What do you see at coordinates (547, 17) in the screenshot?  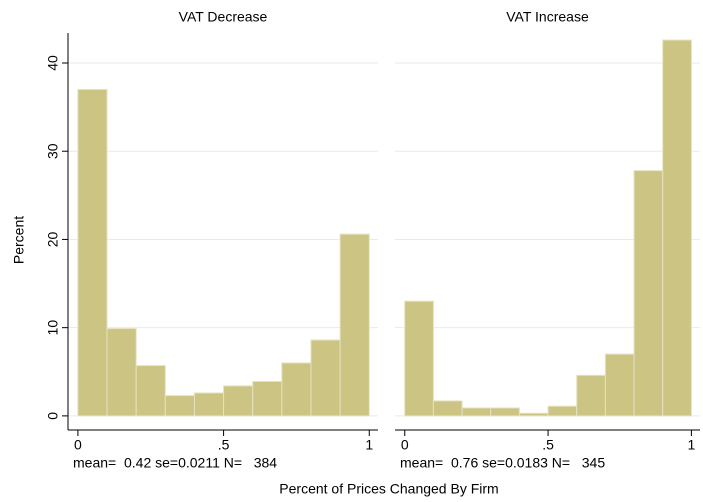 I see `panel-title: VAT Increase` at bounding box center [547, 17].